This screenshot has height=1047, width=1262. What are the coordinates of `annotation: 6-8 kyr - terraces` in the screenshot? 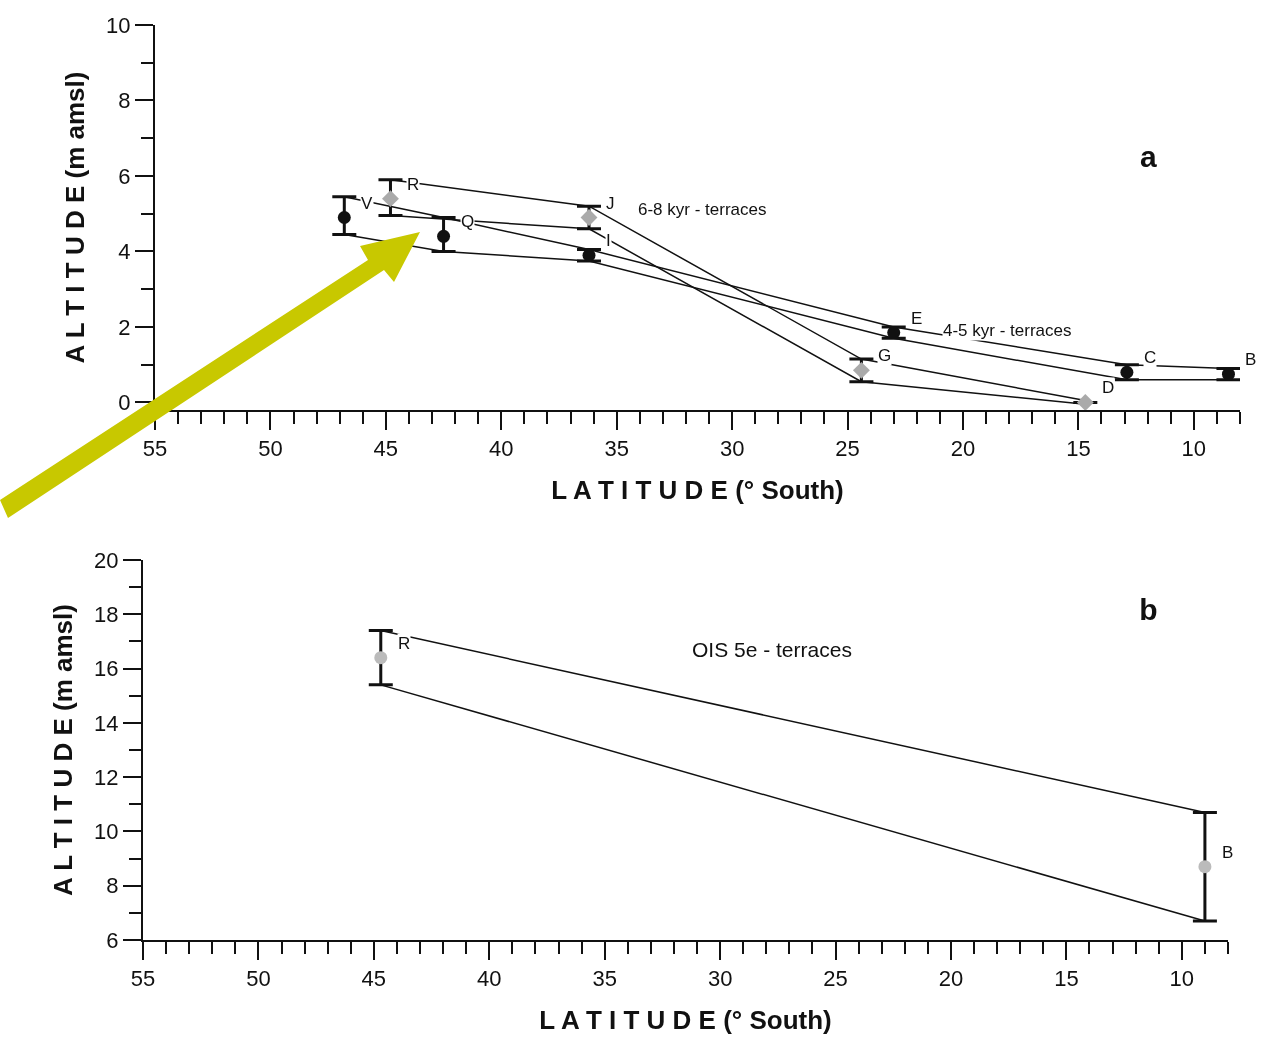 It's located at (702, 209).